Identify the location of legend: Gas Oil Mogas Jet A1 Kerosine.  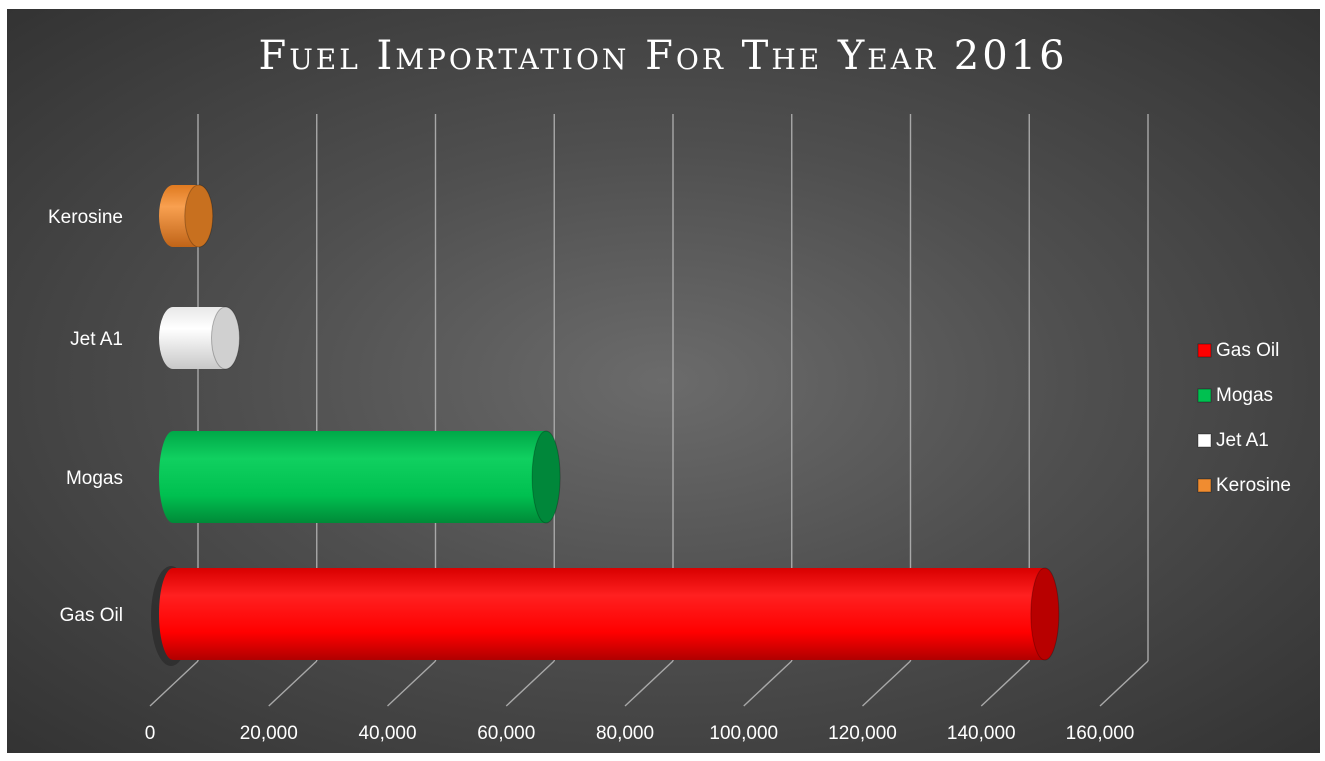
(1244, 418).